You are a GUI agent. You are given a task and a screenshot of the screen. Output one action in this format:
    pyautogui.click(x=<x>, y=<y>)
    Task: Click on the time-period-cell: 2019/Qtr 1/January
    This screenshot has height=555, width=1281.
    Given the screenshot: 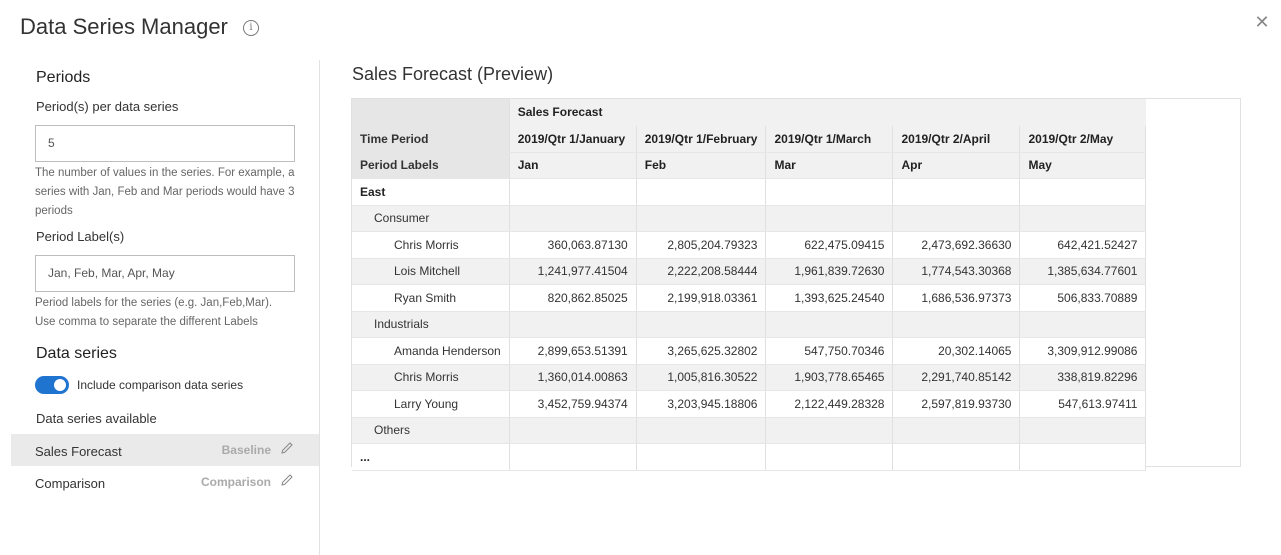 What is the action you would take?
    pyautogui.click(x=573, y=139)
    